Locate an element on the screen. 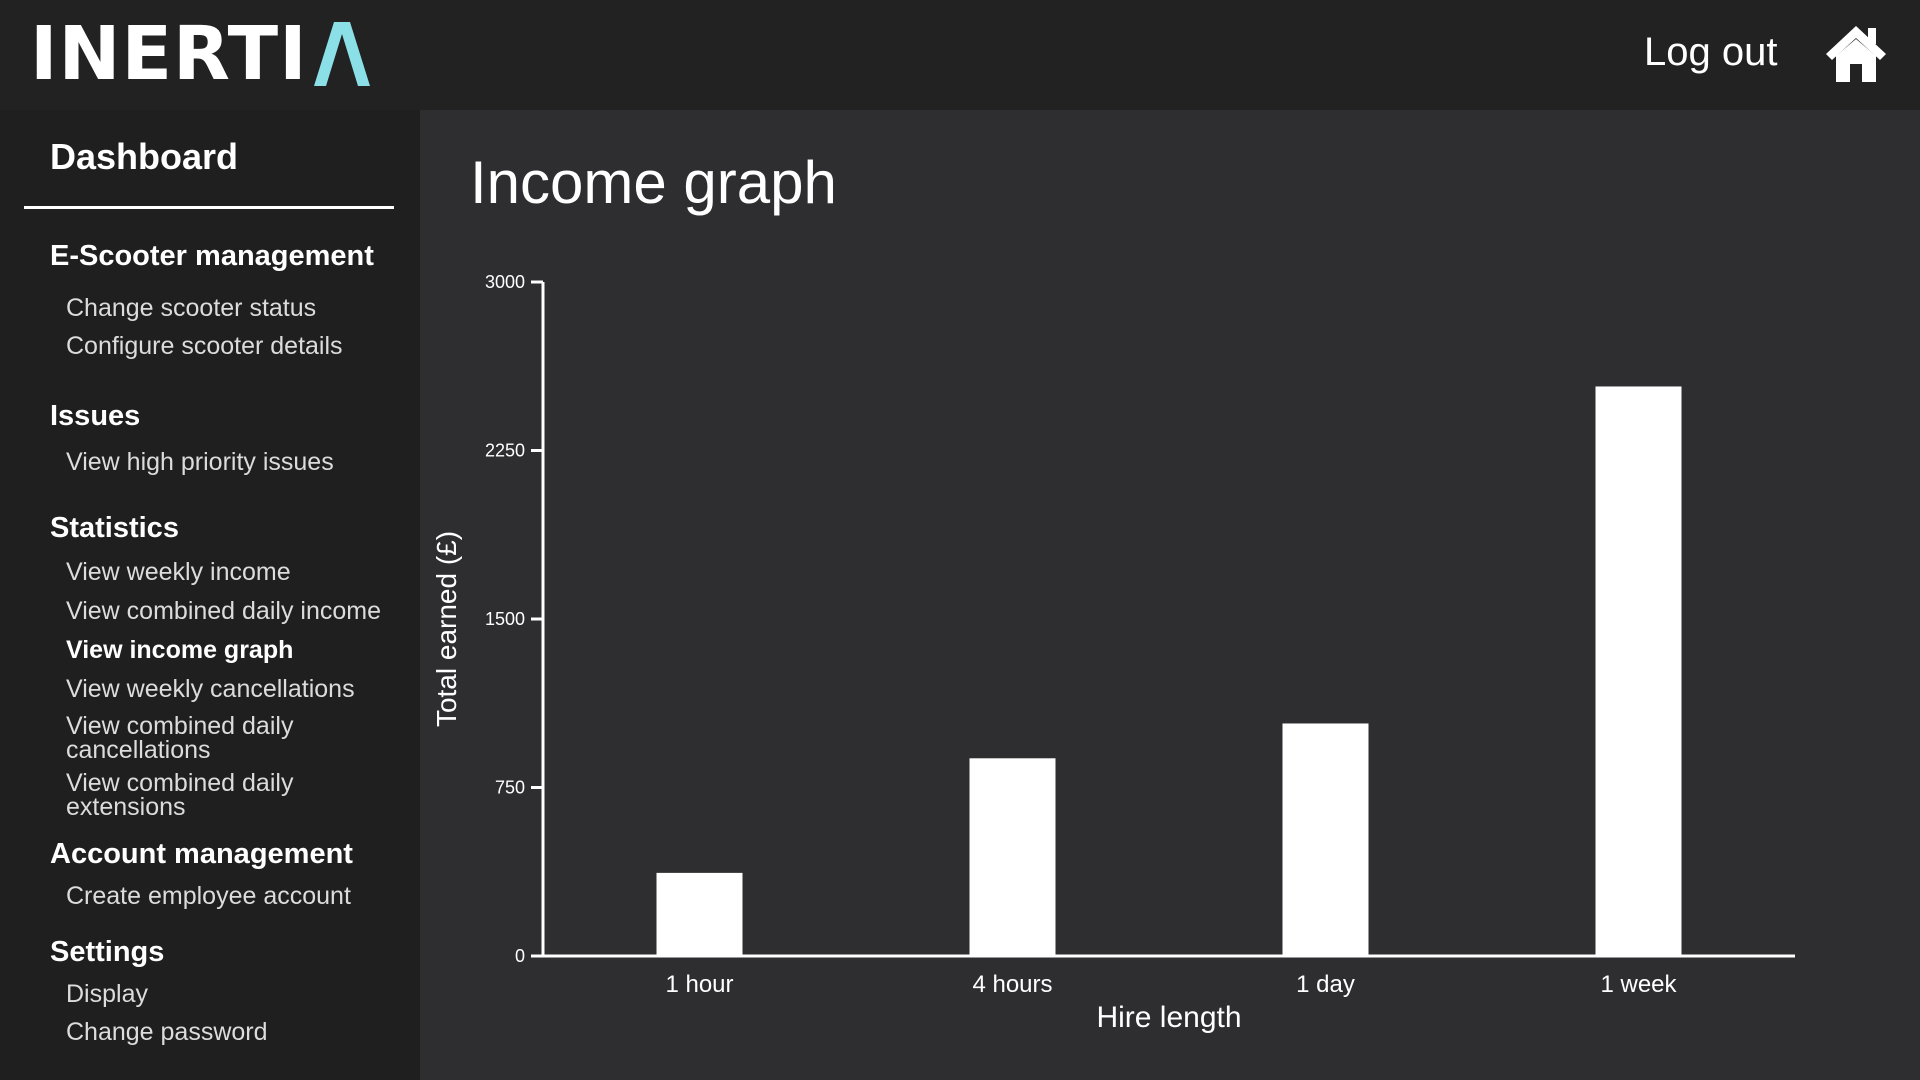 This screenshot has height=1080, width=1920. x-tick-label: 4 hours is located at coordinates (1012, 984).